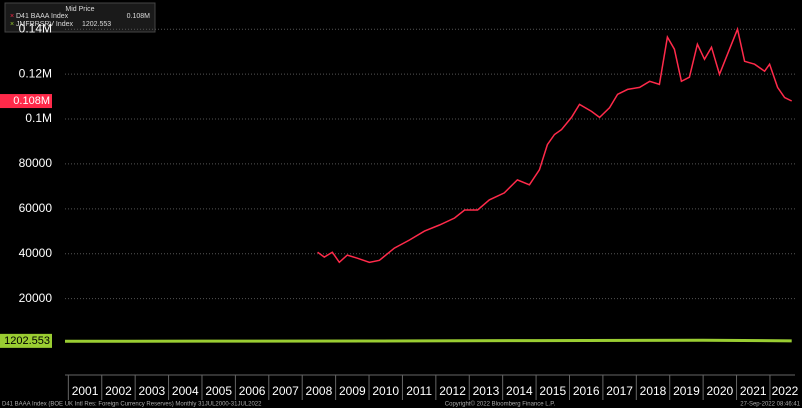 Image resolution: width=802 pixels, height=408 pixels. I want to click on y-tick-label: 0.12M, so click(35, 73).